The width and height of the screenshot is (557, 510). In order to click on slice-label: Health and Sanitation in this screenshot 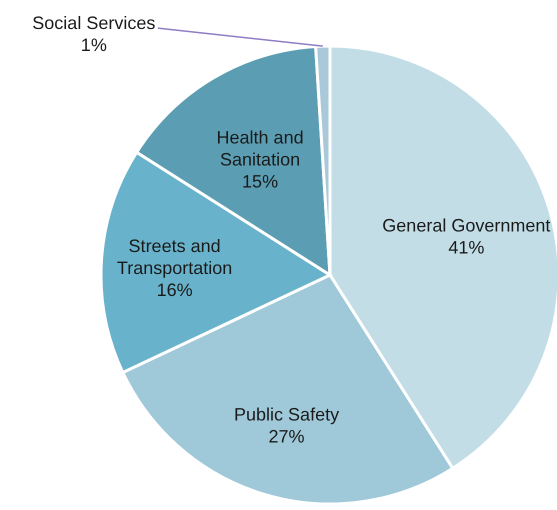, I will do `click(260, 149)`.